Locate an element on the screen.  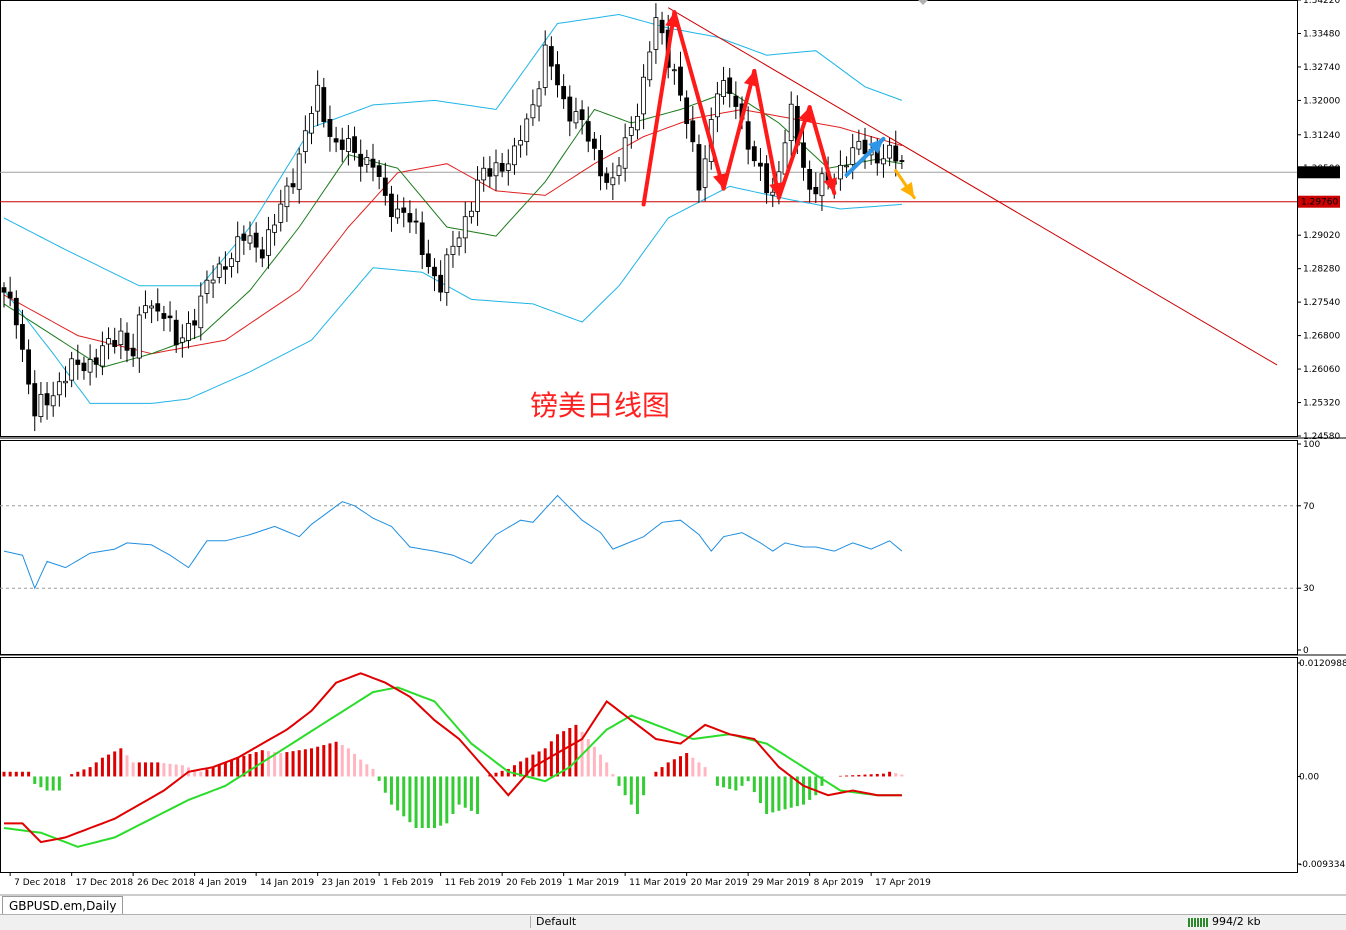
price-tick-label: 1.33480 is located at coordinates (1321, 34).